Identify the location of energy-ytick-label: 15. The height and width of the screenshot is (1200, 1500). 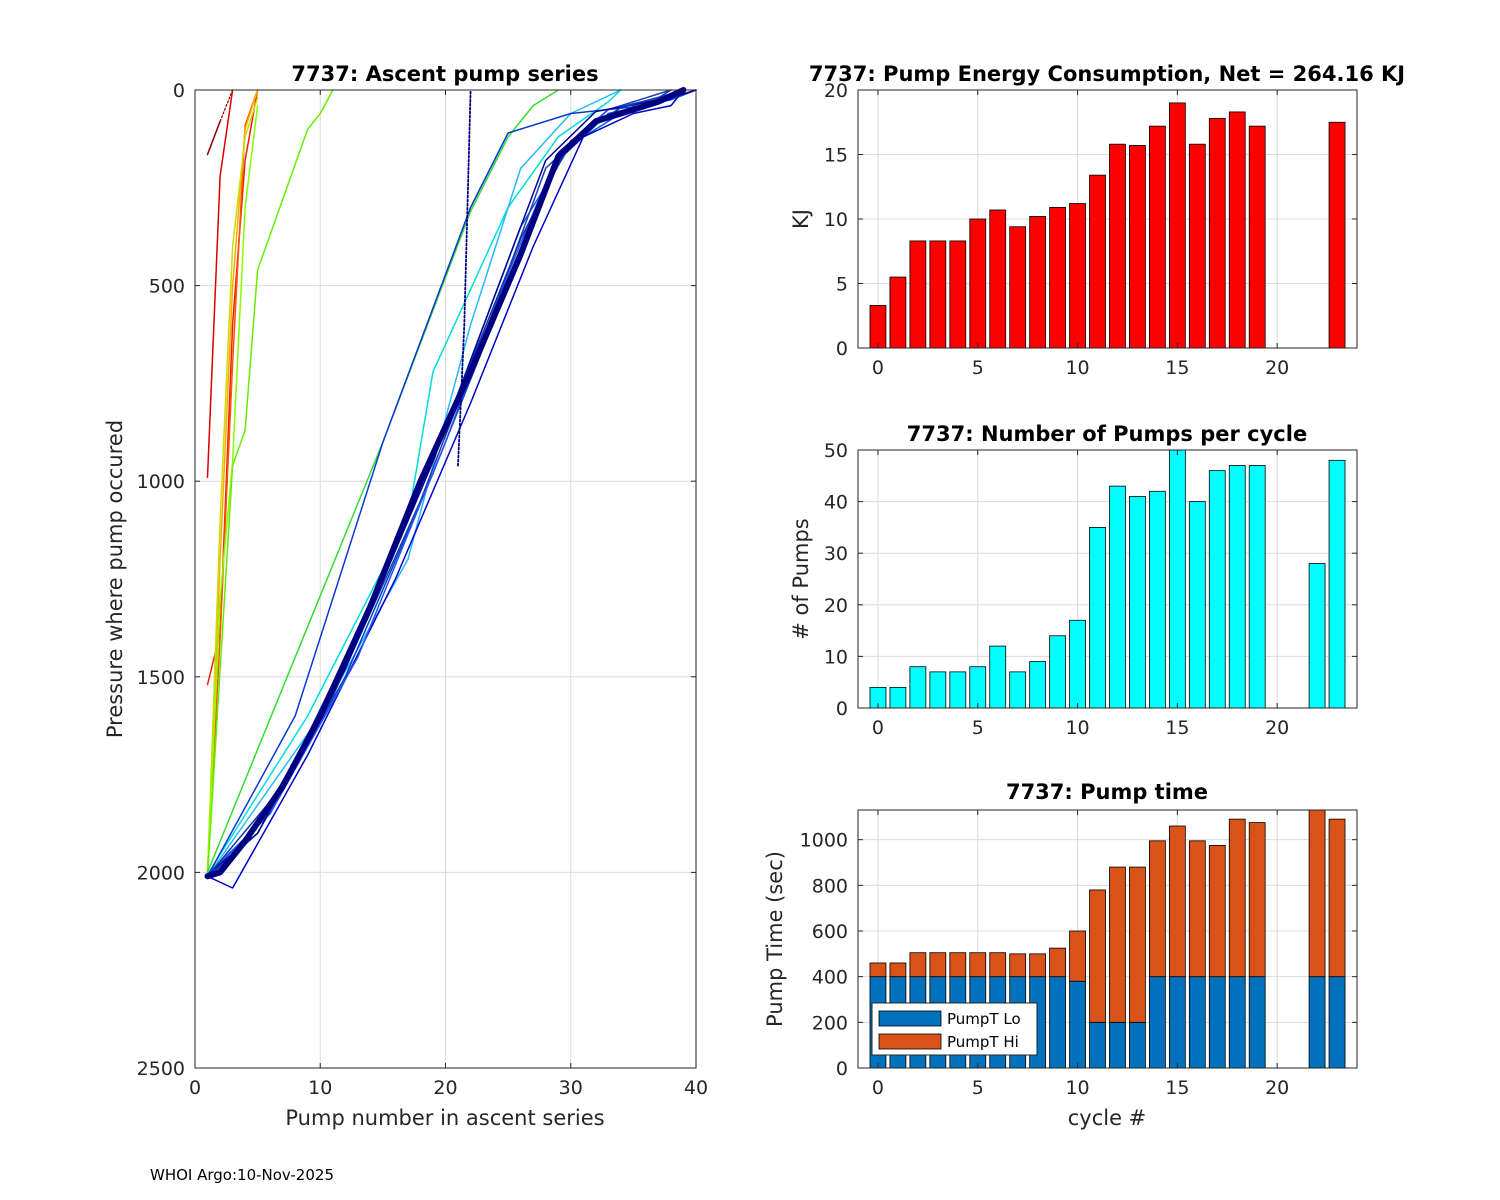
(836, 156).